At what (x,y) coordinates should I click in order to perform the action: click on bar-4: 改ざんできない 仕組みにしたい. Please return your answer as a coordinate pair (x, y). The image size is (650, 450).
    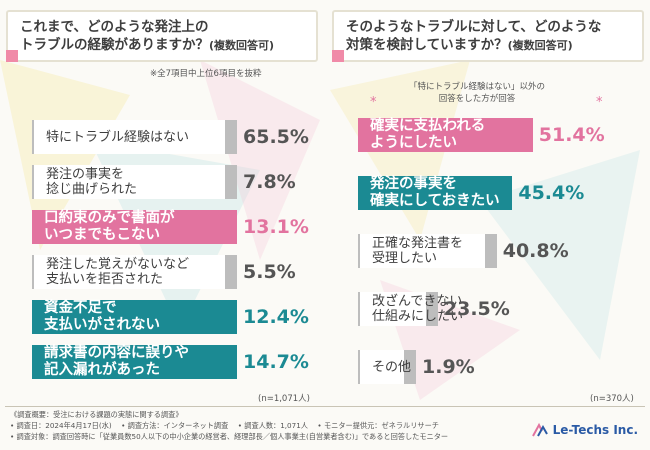
    Looking at the image, I should click on (410, 309).